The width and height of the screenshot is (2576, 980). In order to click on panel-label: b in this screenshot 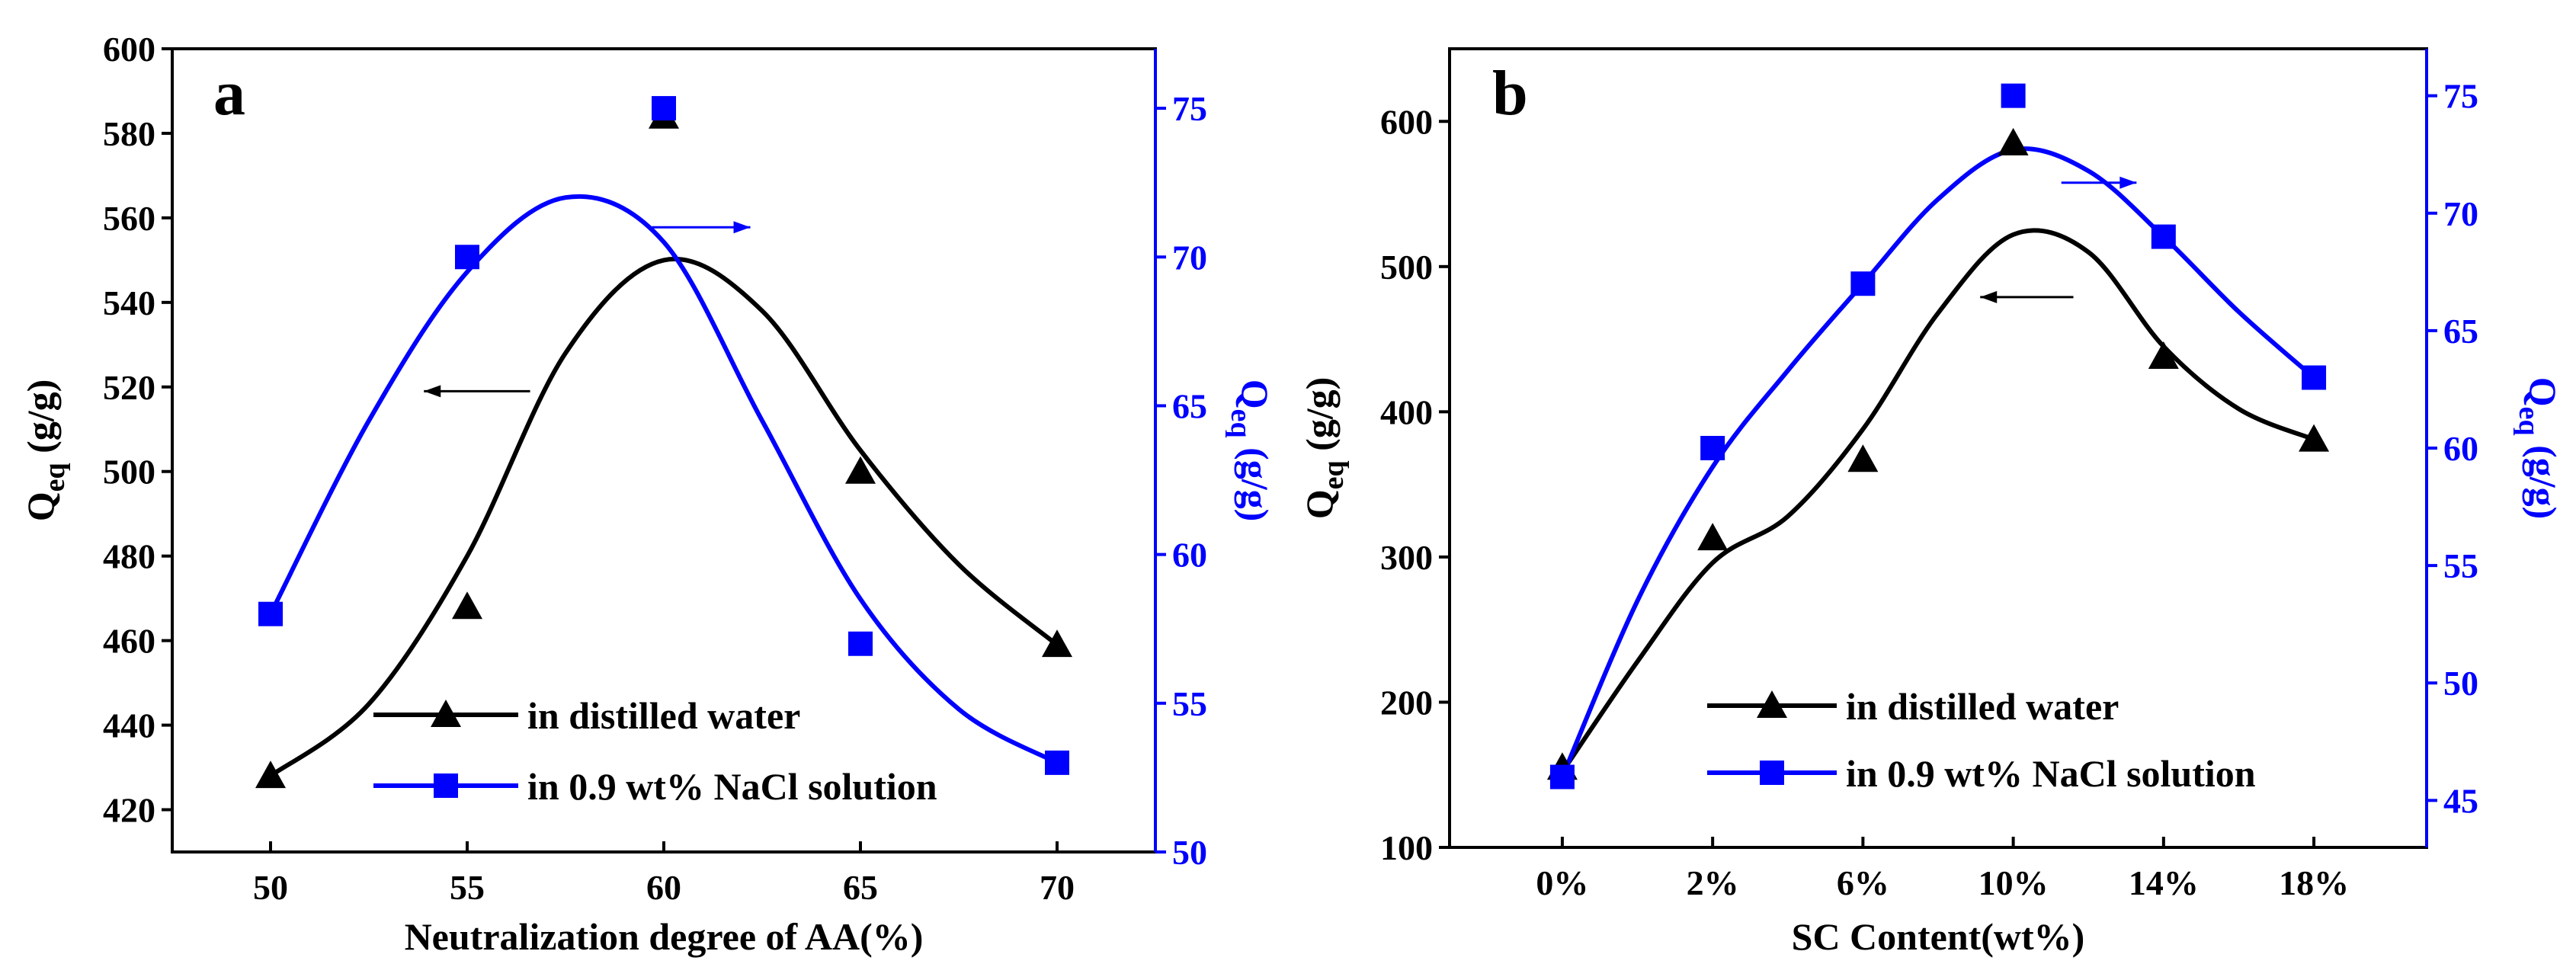, I will do `click(1510, 93)`.